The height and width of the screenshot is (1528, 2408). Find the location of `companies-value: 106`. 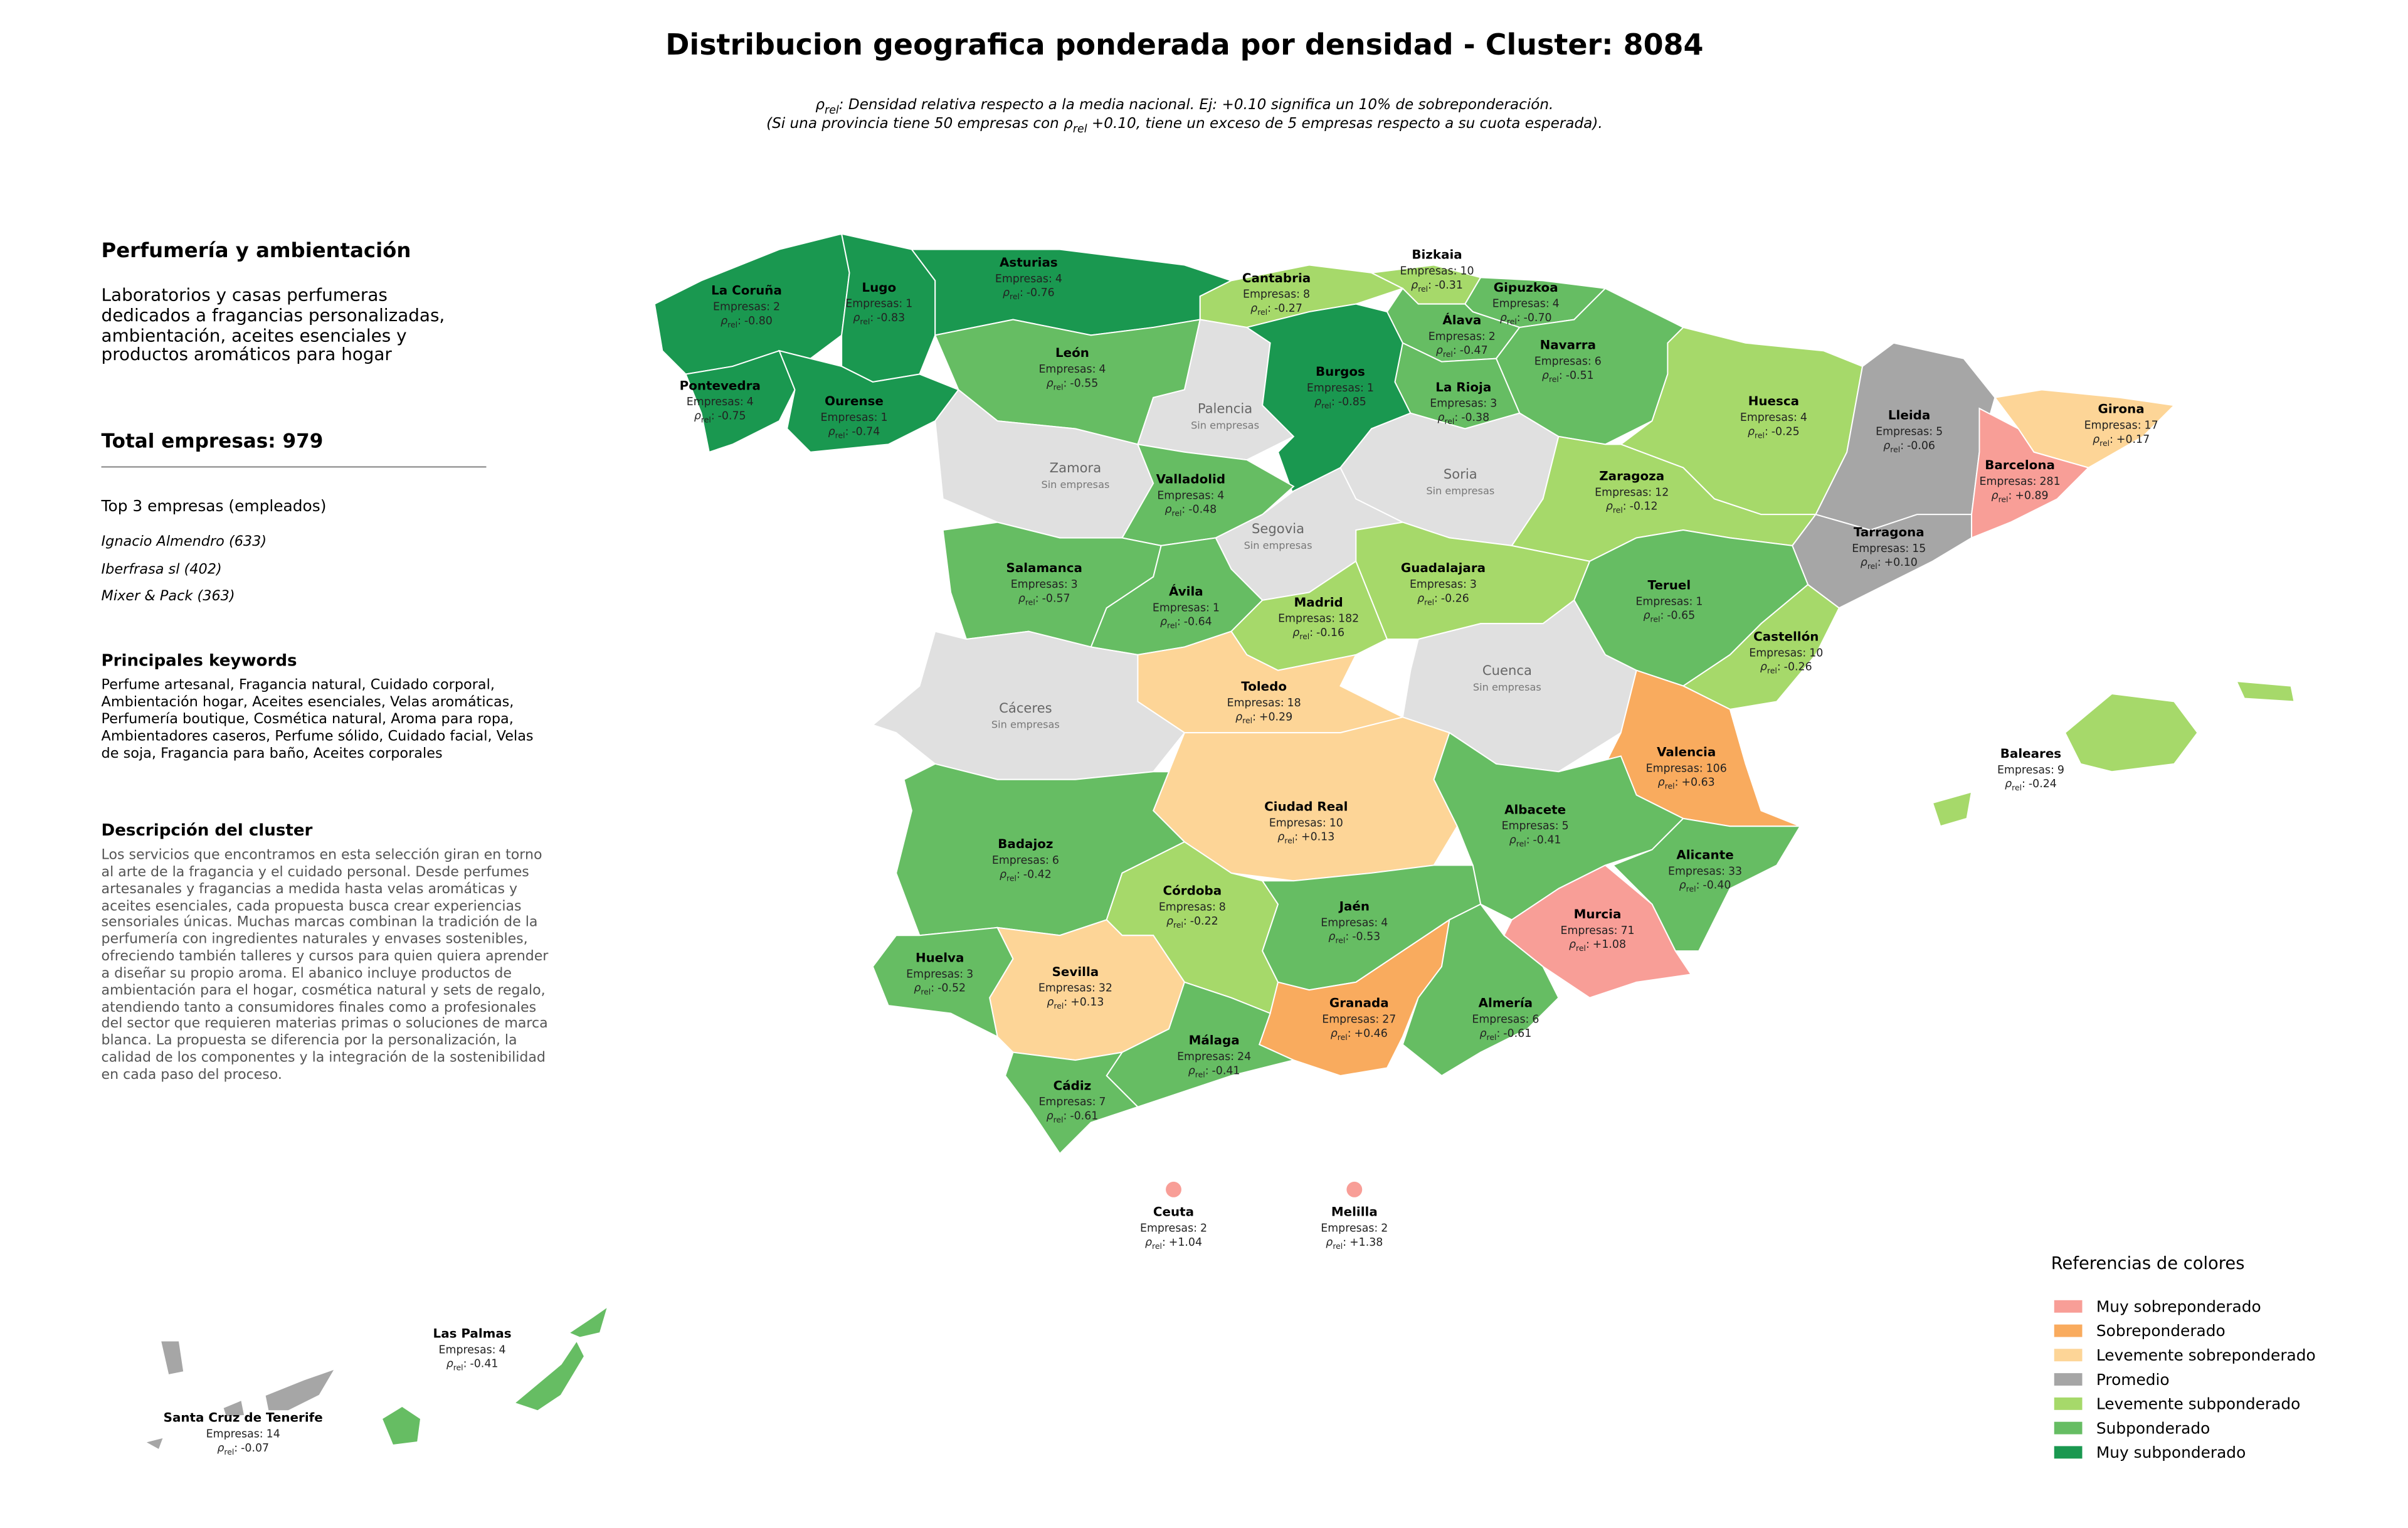

companies-value: 106 is located at coordinates (1716, 768).